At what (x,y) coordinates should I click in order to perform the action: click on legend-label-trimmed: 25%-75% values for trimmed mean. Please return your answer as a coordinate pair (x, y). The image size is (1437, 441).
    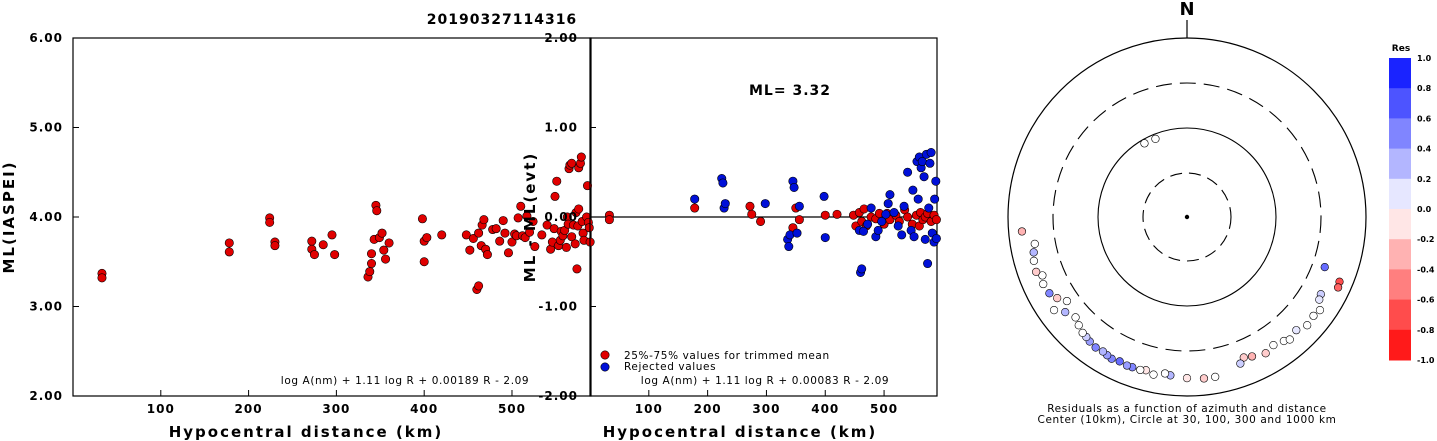
    Looking at the image, I should click on (727, 356).